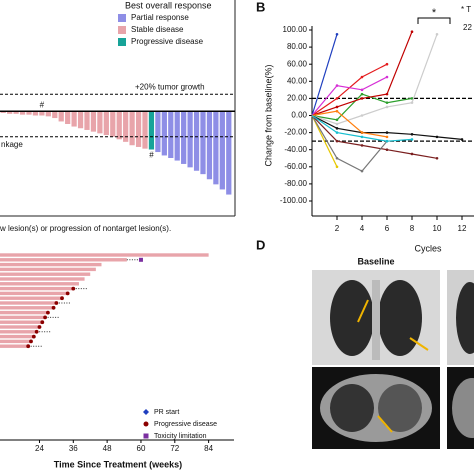  What do you see at coordinates (467, 27) in the screenshot?
I see `annotation: 22` at bounding box center [467, 27].